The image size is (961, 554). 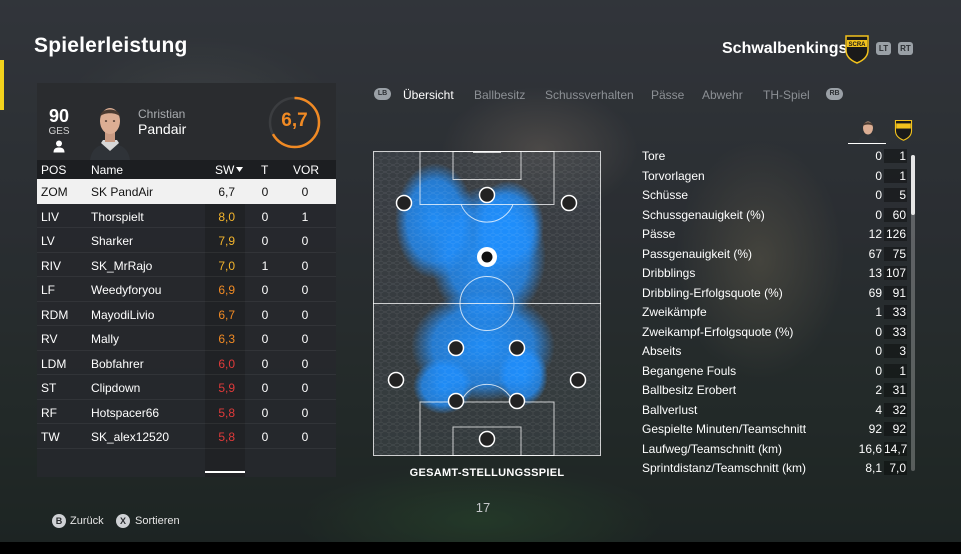 I want to click on sort-button-icon: X, so click(x=123, y=521).